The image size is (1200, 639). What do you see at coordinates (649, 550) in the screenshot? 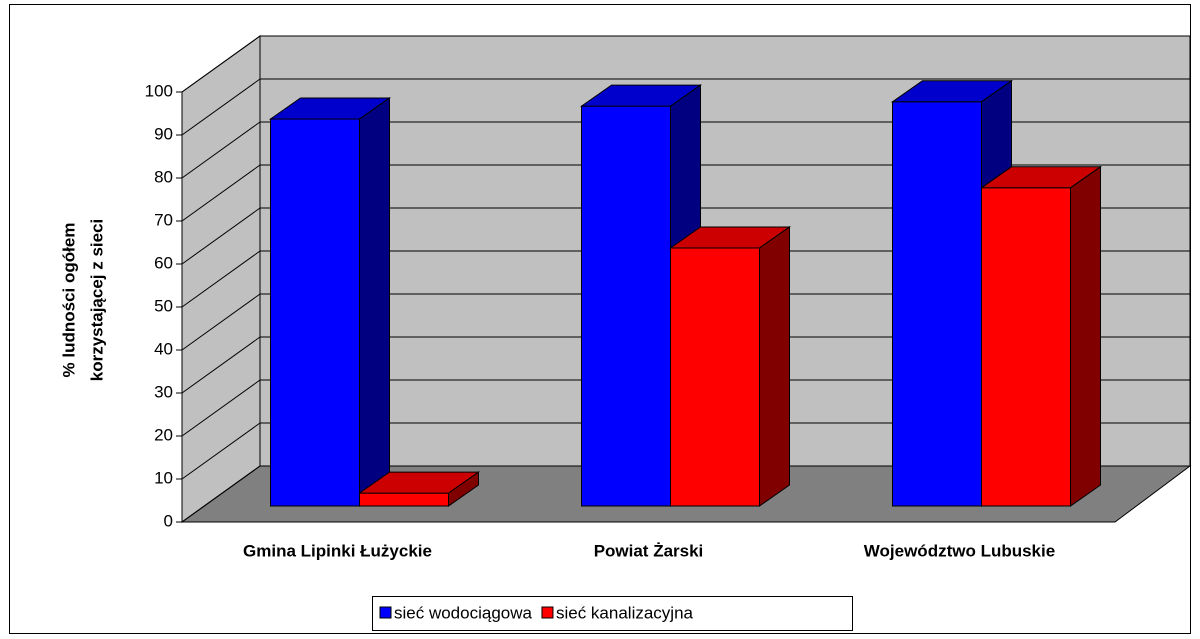
I see `x-tick-label: Powiat Żarski` at bounding box center [649, 550].